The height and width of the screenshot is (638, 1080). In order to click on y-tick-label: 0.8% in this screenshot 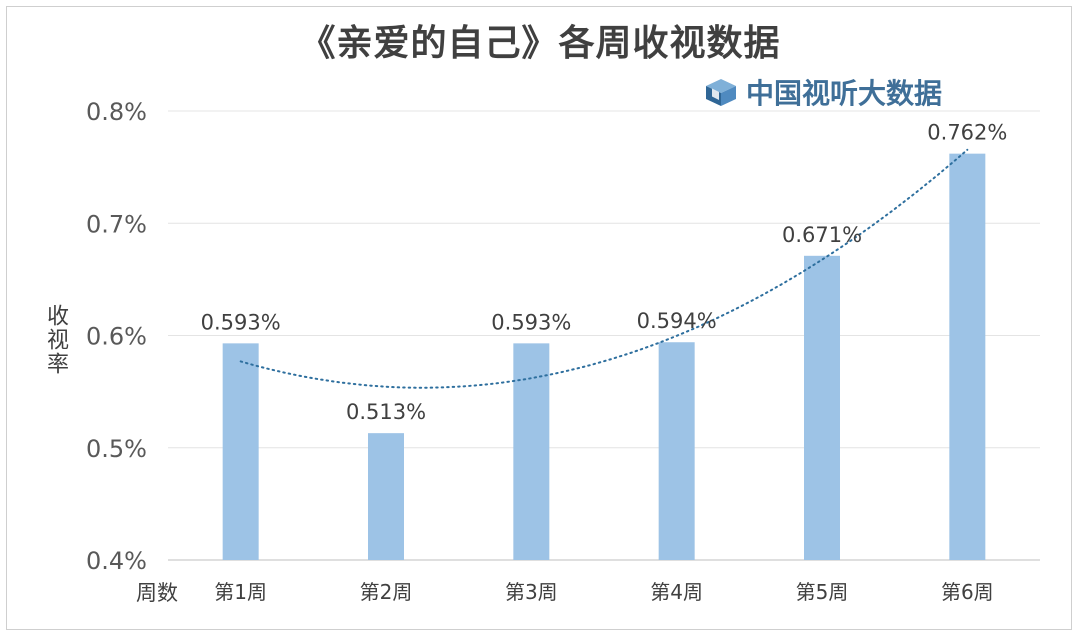, I will do `click(116, 112)`.